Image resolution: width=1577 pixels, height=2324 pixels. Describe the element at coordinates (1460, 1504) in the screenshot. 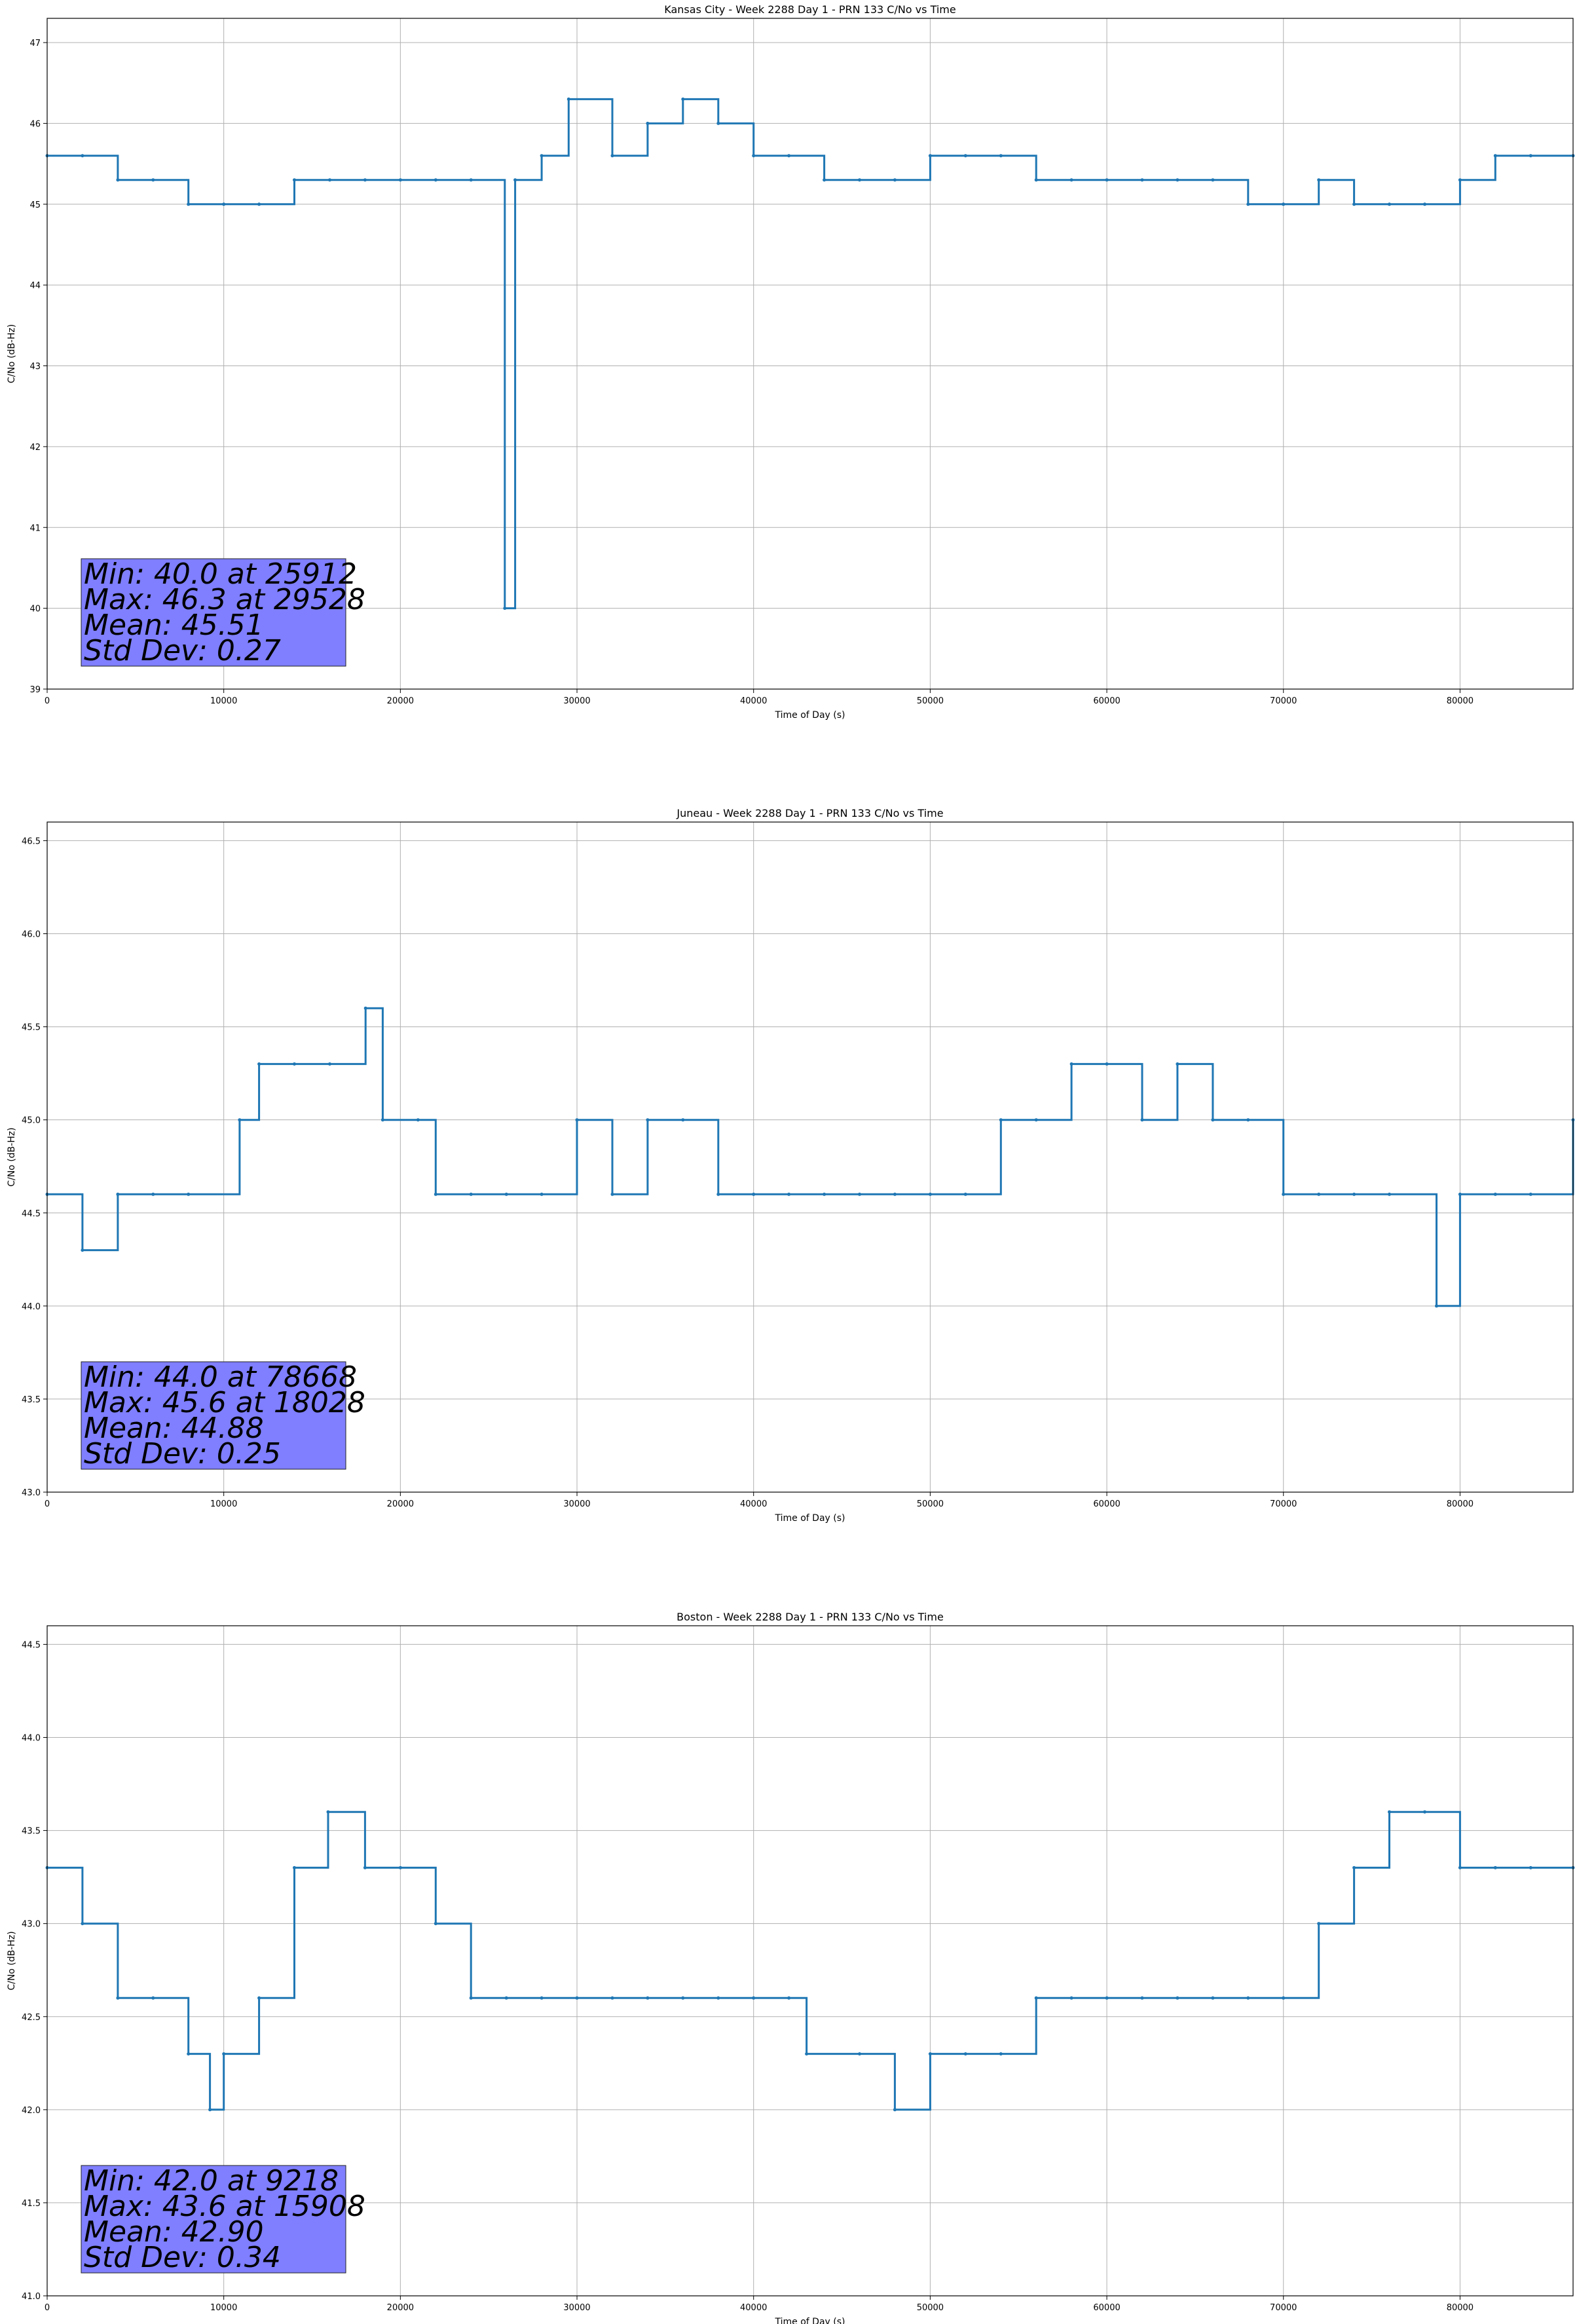

I see `x-tick-label: 80000` at that location.